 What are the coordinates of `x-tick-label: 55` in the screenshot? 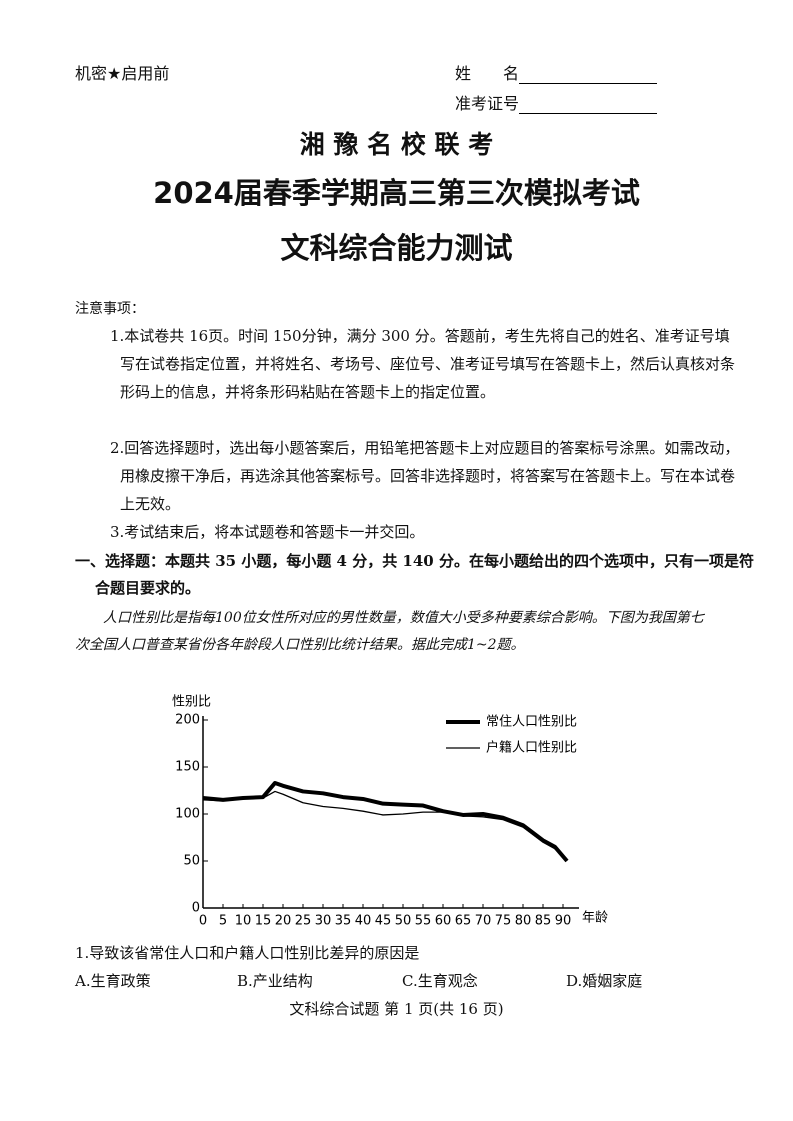 It's located at (423, 921).